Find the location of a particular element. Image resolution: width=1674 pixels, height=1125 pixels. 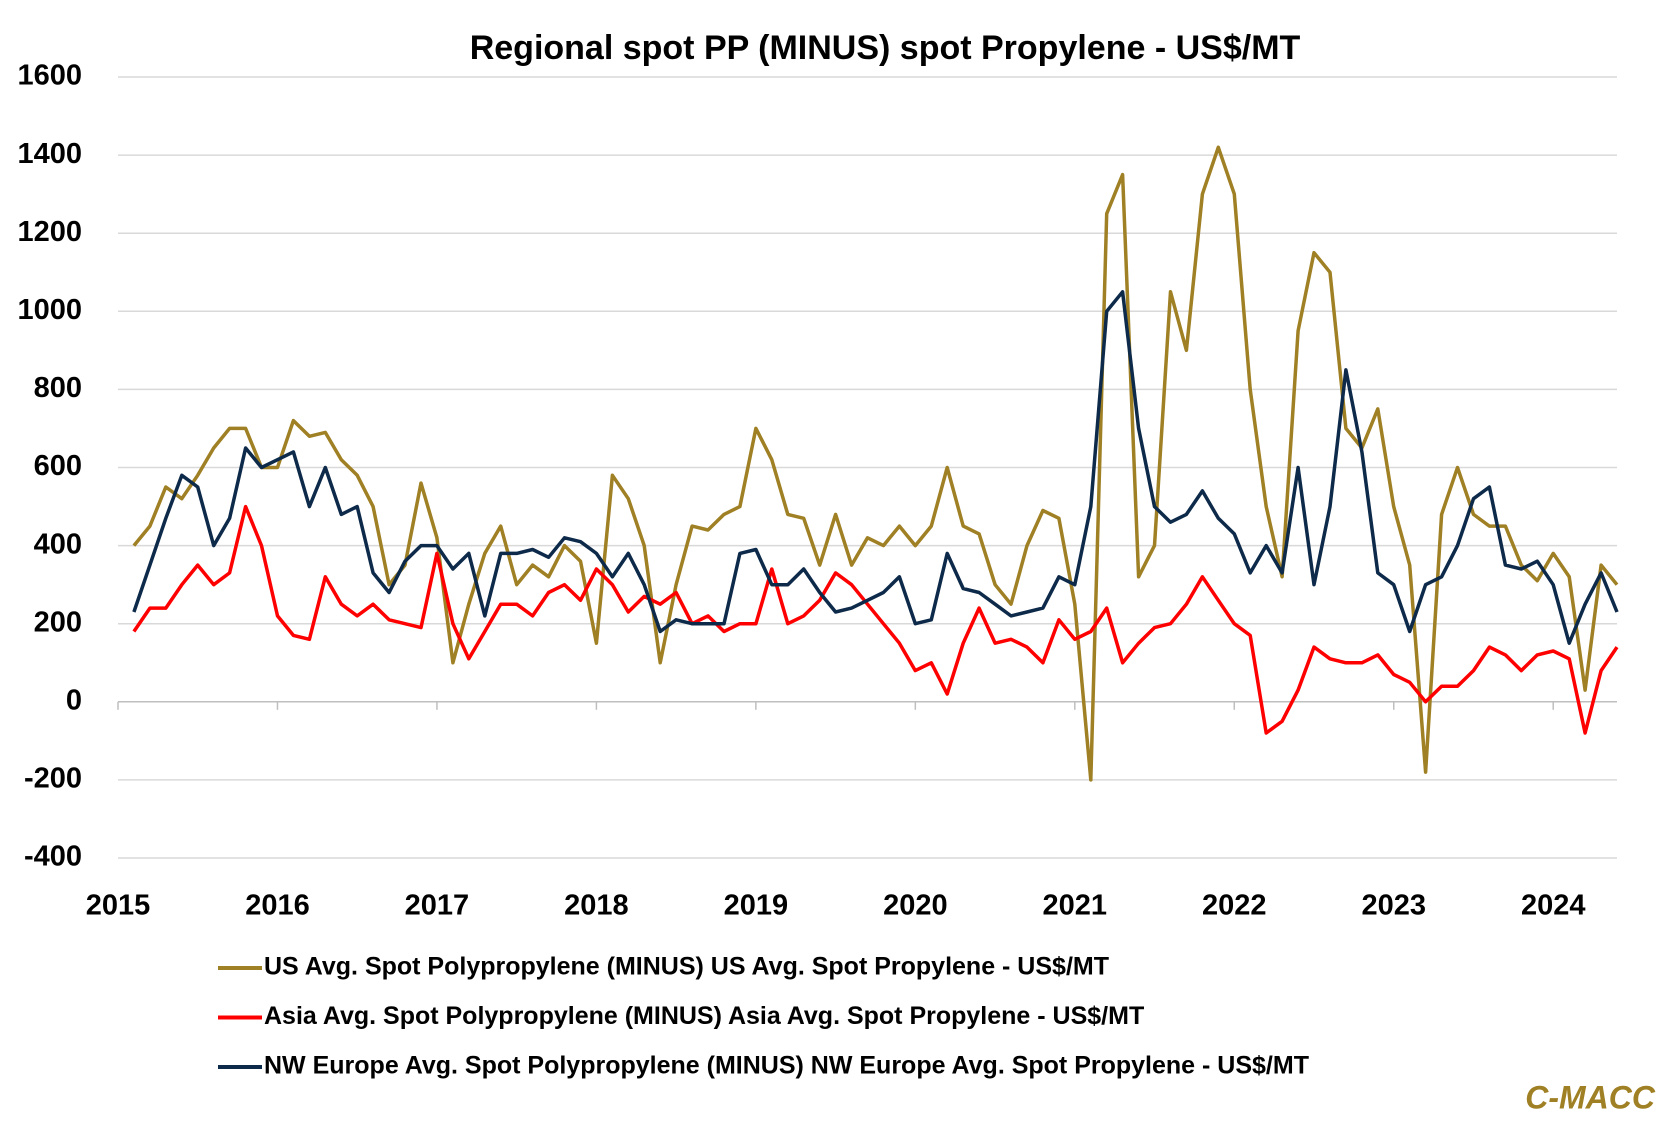

y-tick-label: -200 is located at coordinates (53, 779).